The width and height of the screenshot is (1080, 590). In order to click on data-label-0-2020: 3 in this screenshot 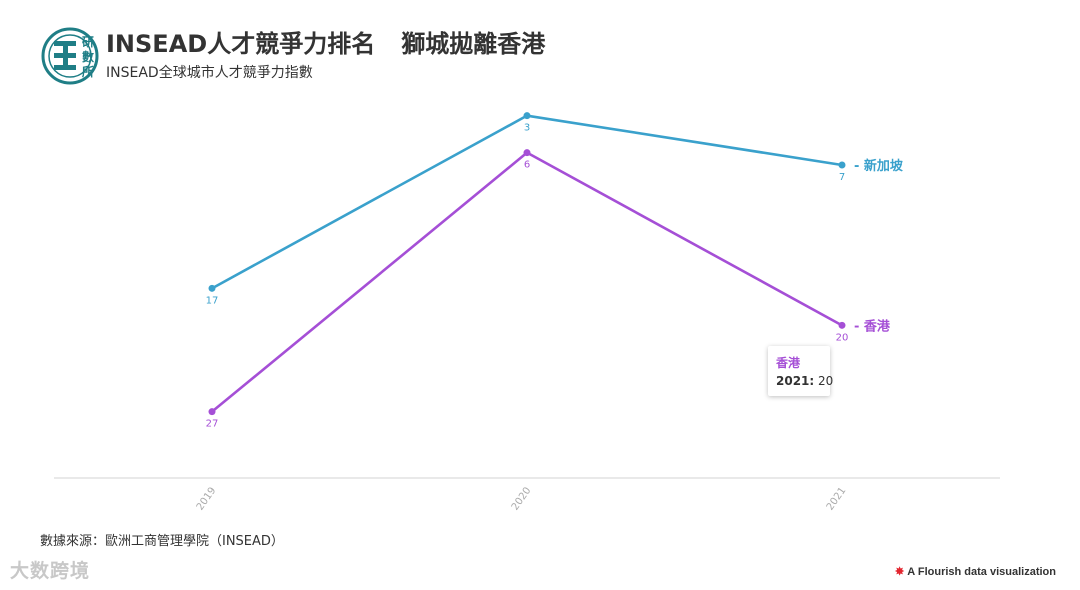, I will do `click(527, 128)`.